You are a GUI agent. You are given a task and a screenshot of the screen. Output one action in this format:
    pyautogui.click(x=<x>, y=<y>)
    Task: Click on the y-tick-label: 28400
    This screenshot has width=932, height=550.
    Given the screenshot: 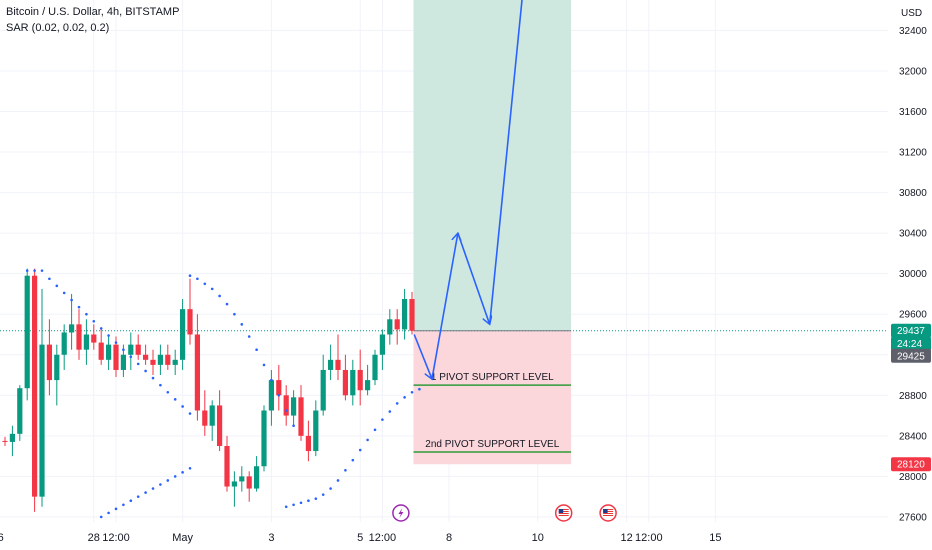 What is the action you would take?
    pyautogui.click(x=913, y=436)
    